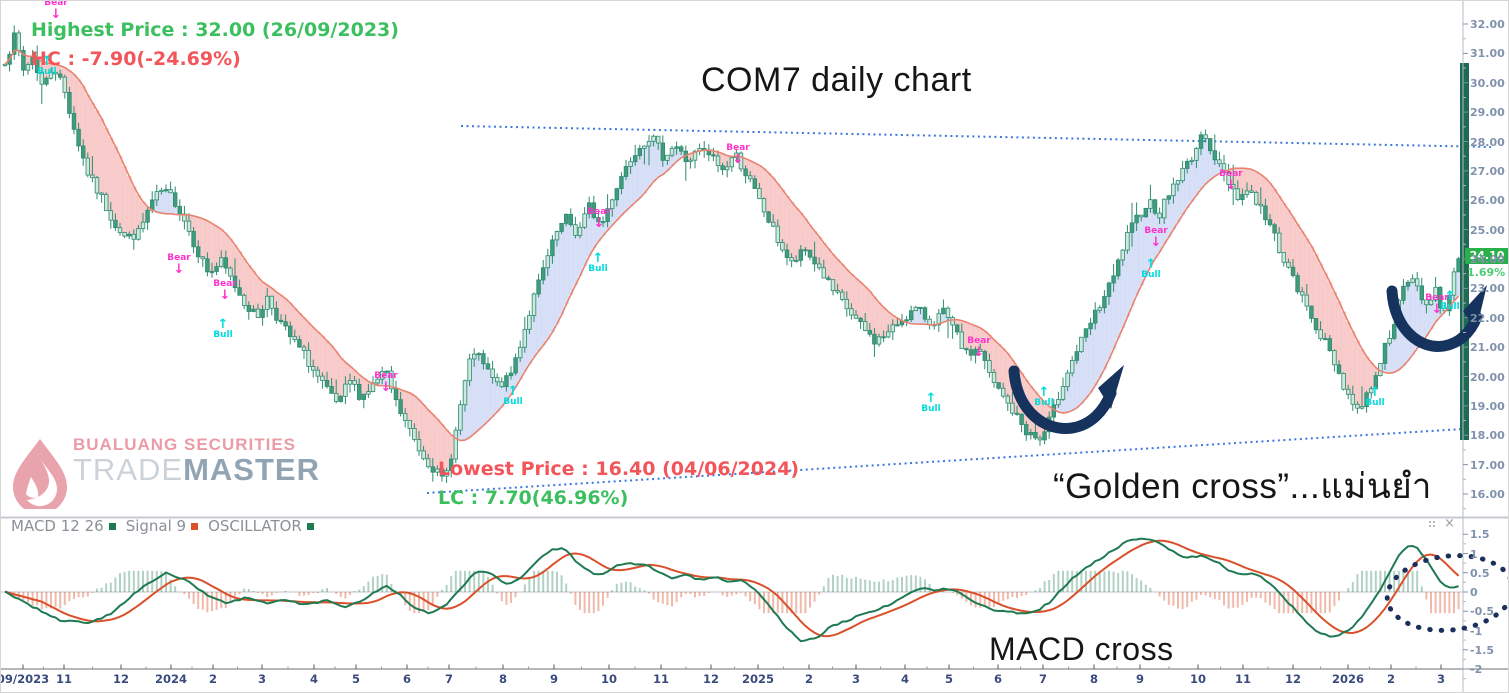 This screenshot has width=1509, height=693. What do you see at coordinates (171, 679) in the screenshot?
I see `time-axis-label: 2024` at bounding box center [171, 679].